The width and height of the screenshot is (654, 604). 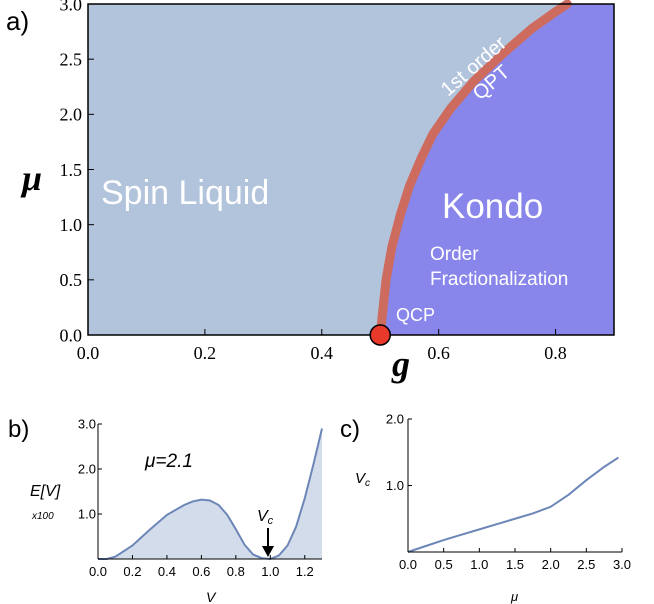 I want to click on b-x-tick-label: 0.8, so click(x=236, y=571).